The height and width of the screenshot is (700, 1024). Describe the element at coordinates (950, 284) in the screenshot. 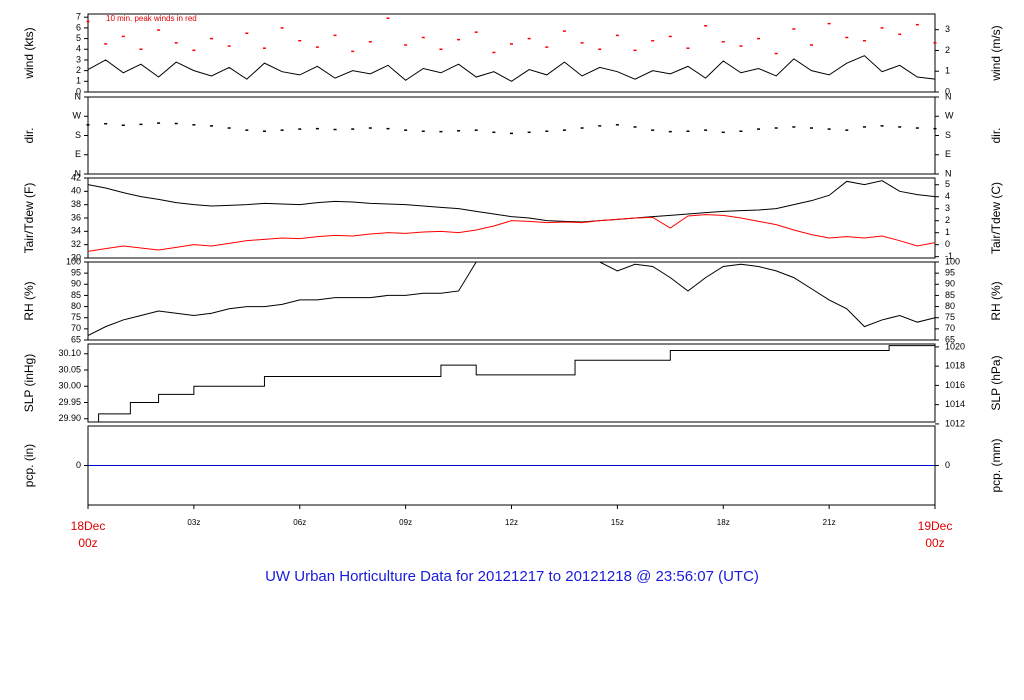

I see `y2-tick-label: 90` at that location.